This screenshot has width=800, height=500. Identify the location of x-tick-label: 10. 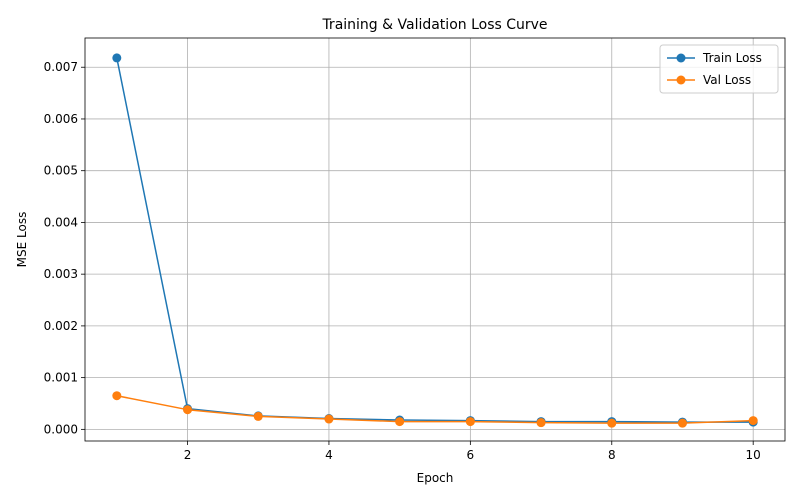
(753, 455).